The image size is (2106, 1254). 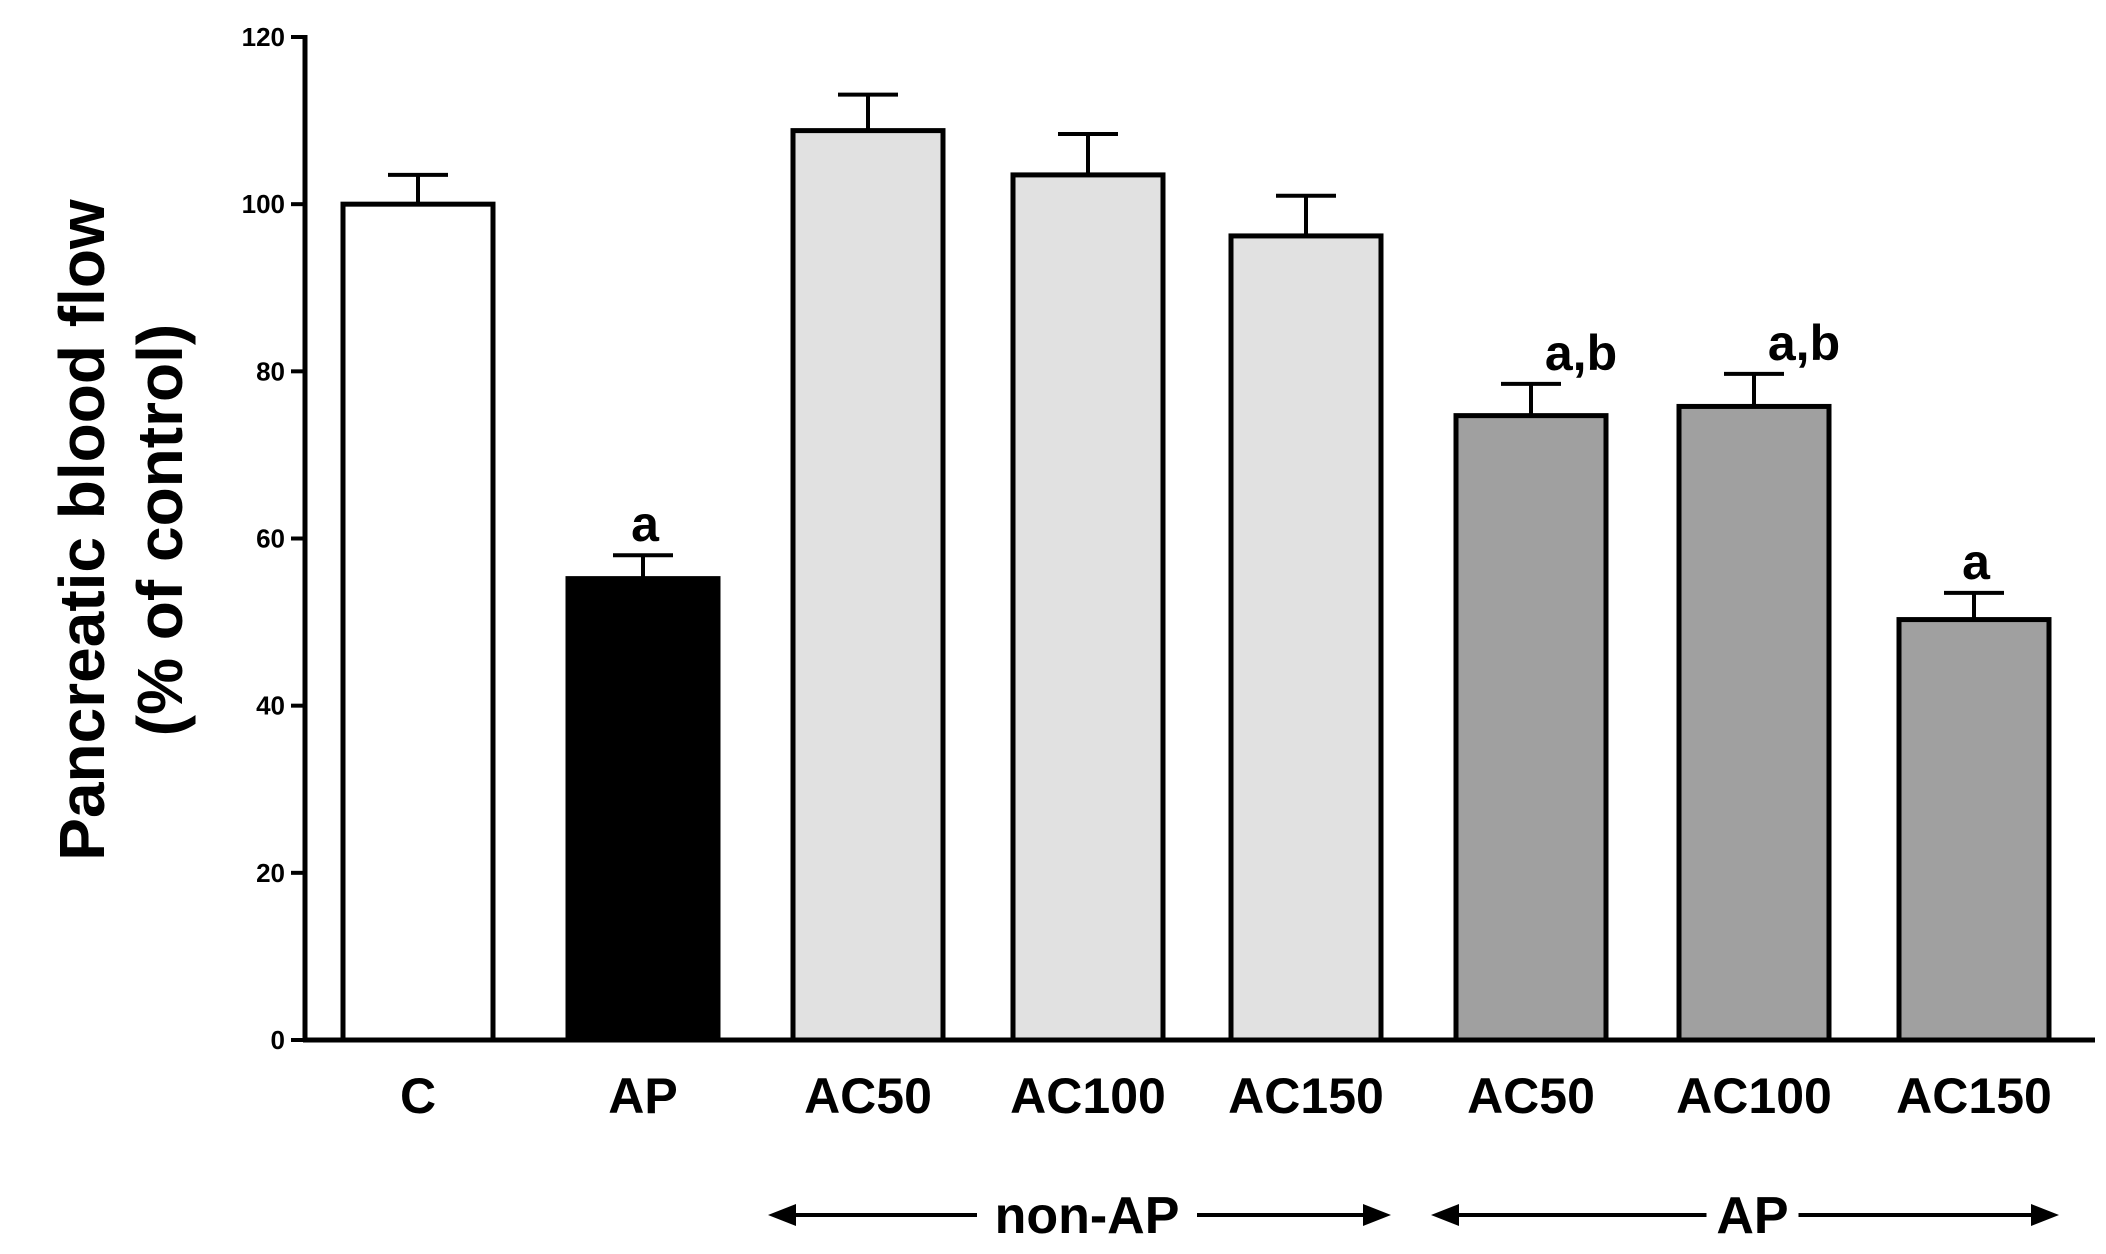 I want to click on y-tick-label: 0, so click(x=278, y=1040).